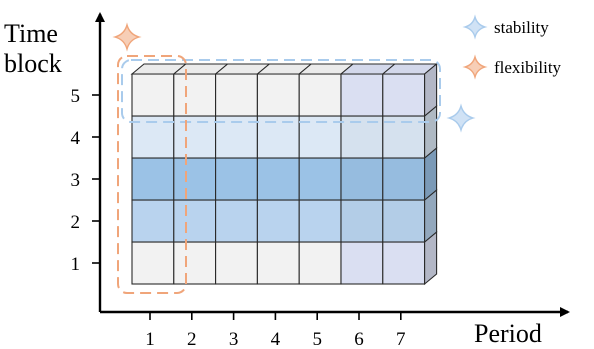  What do you see at coordinates (150, 339) in the screenshot?
I see `x-tick-label: 1` at bounding box center [150, 339].